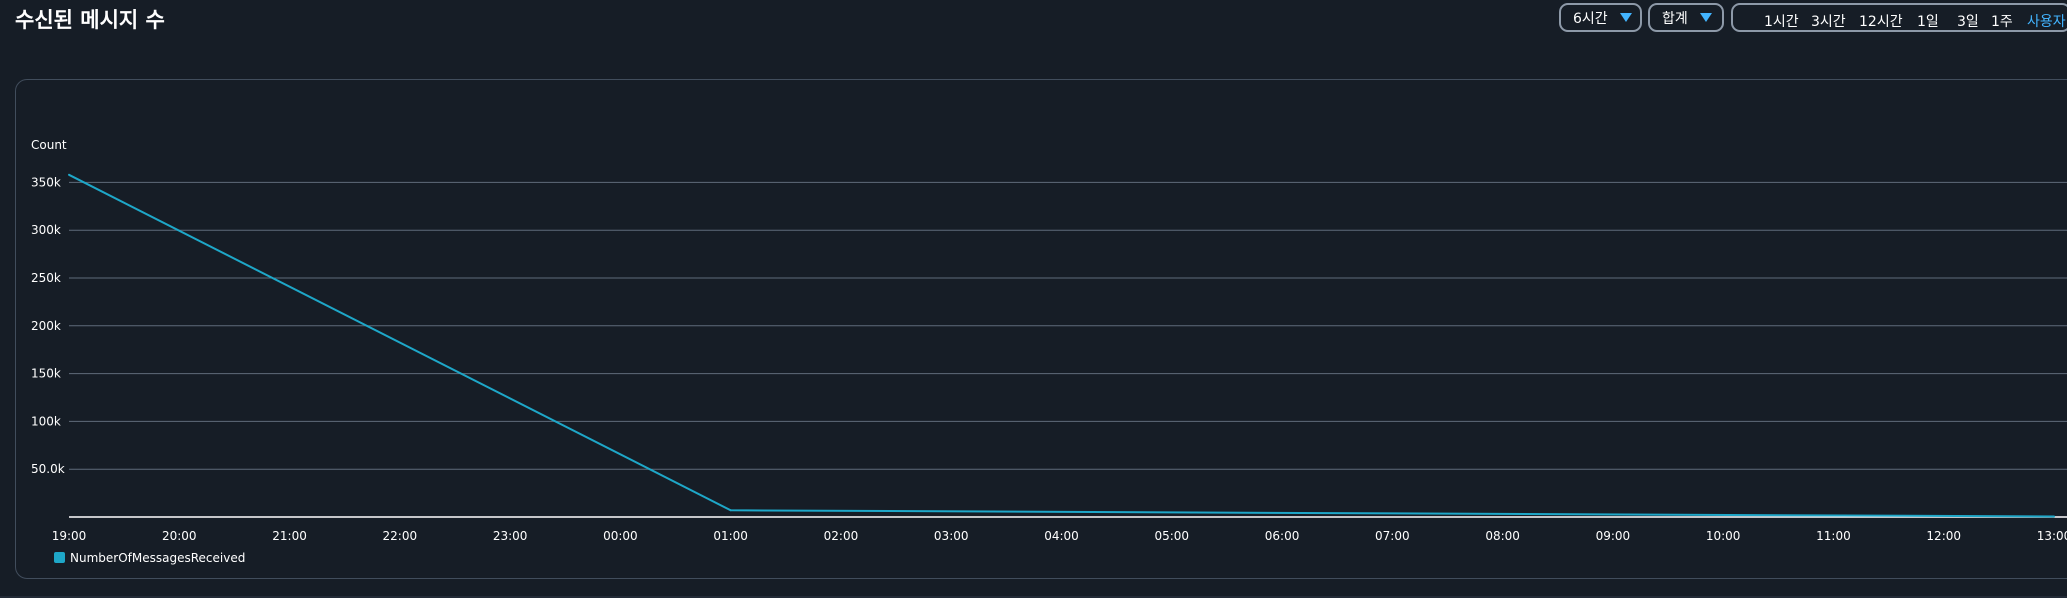  I want to click on range-custom-button: 사용자, so click(2046, 22).